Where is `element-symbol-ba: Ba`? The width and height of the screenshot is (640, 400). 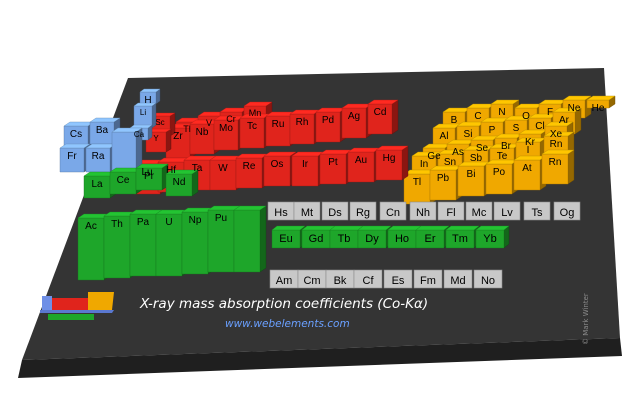
element-symbol-ba: Ba is located at coordinates (102, 130).